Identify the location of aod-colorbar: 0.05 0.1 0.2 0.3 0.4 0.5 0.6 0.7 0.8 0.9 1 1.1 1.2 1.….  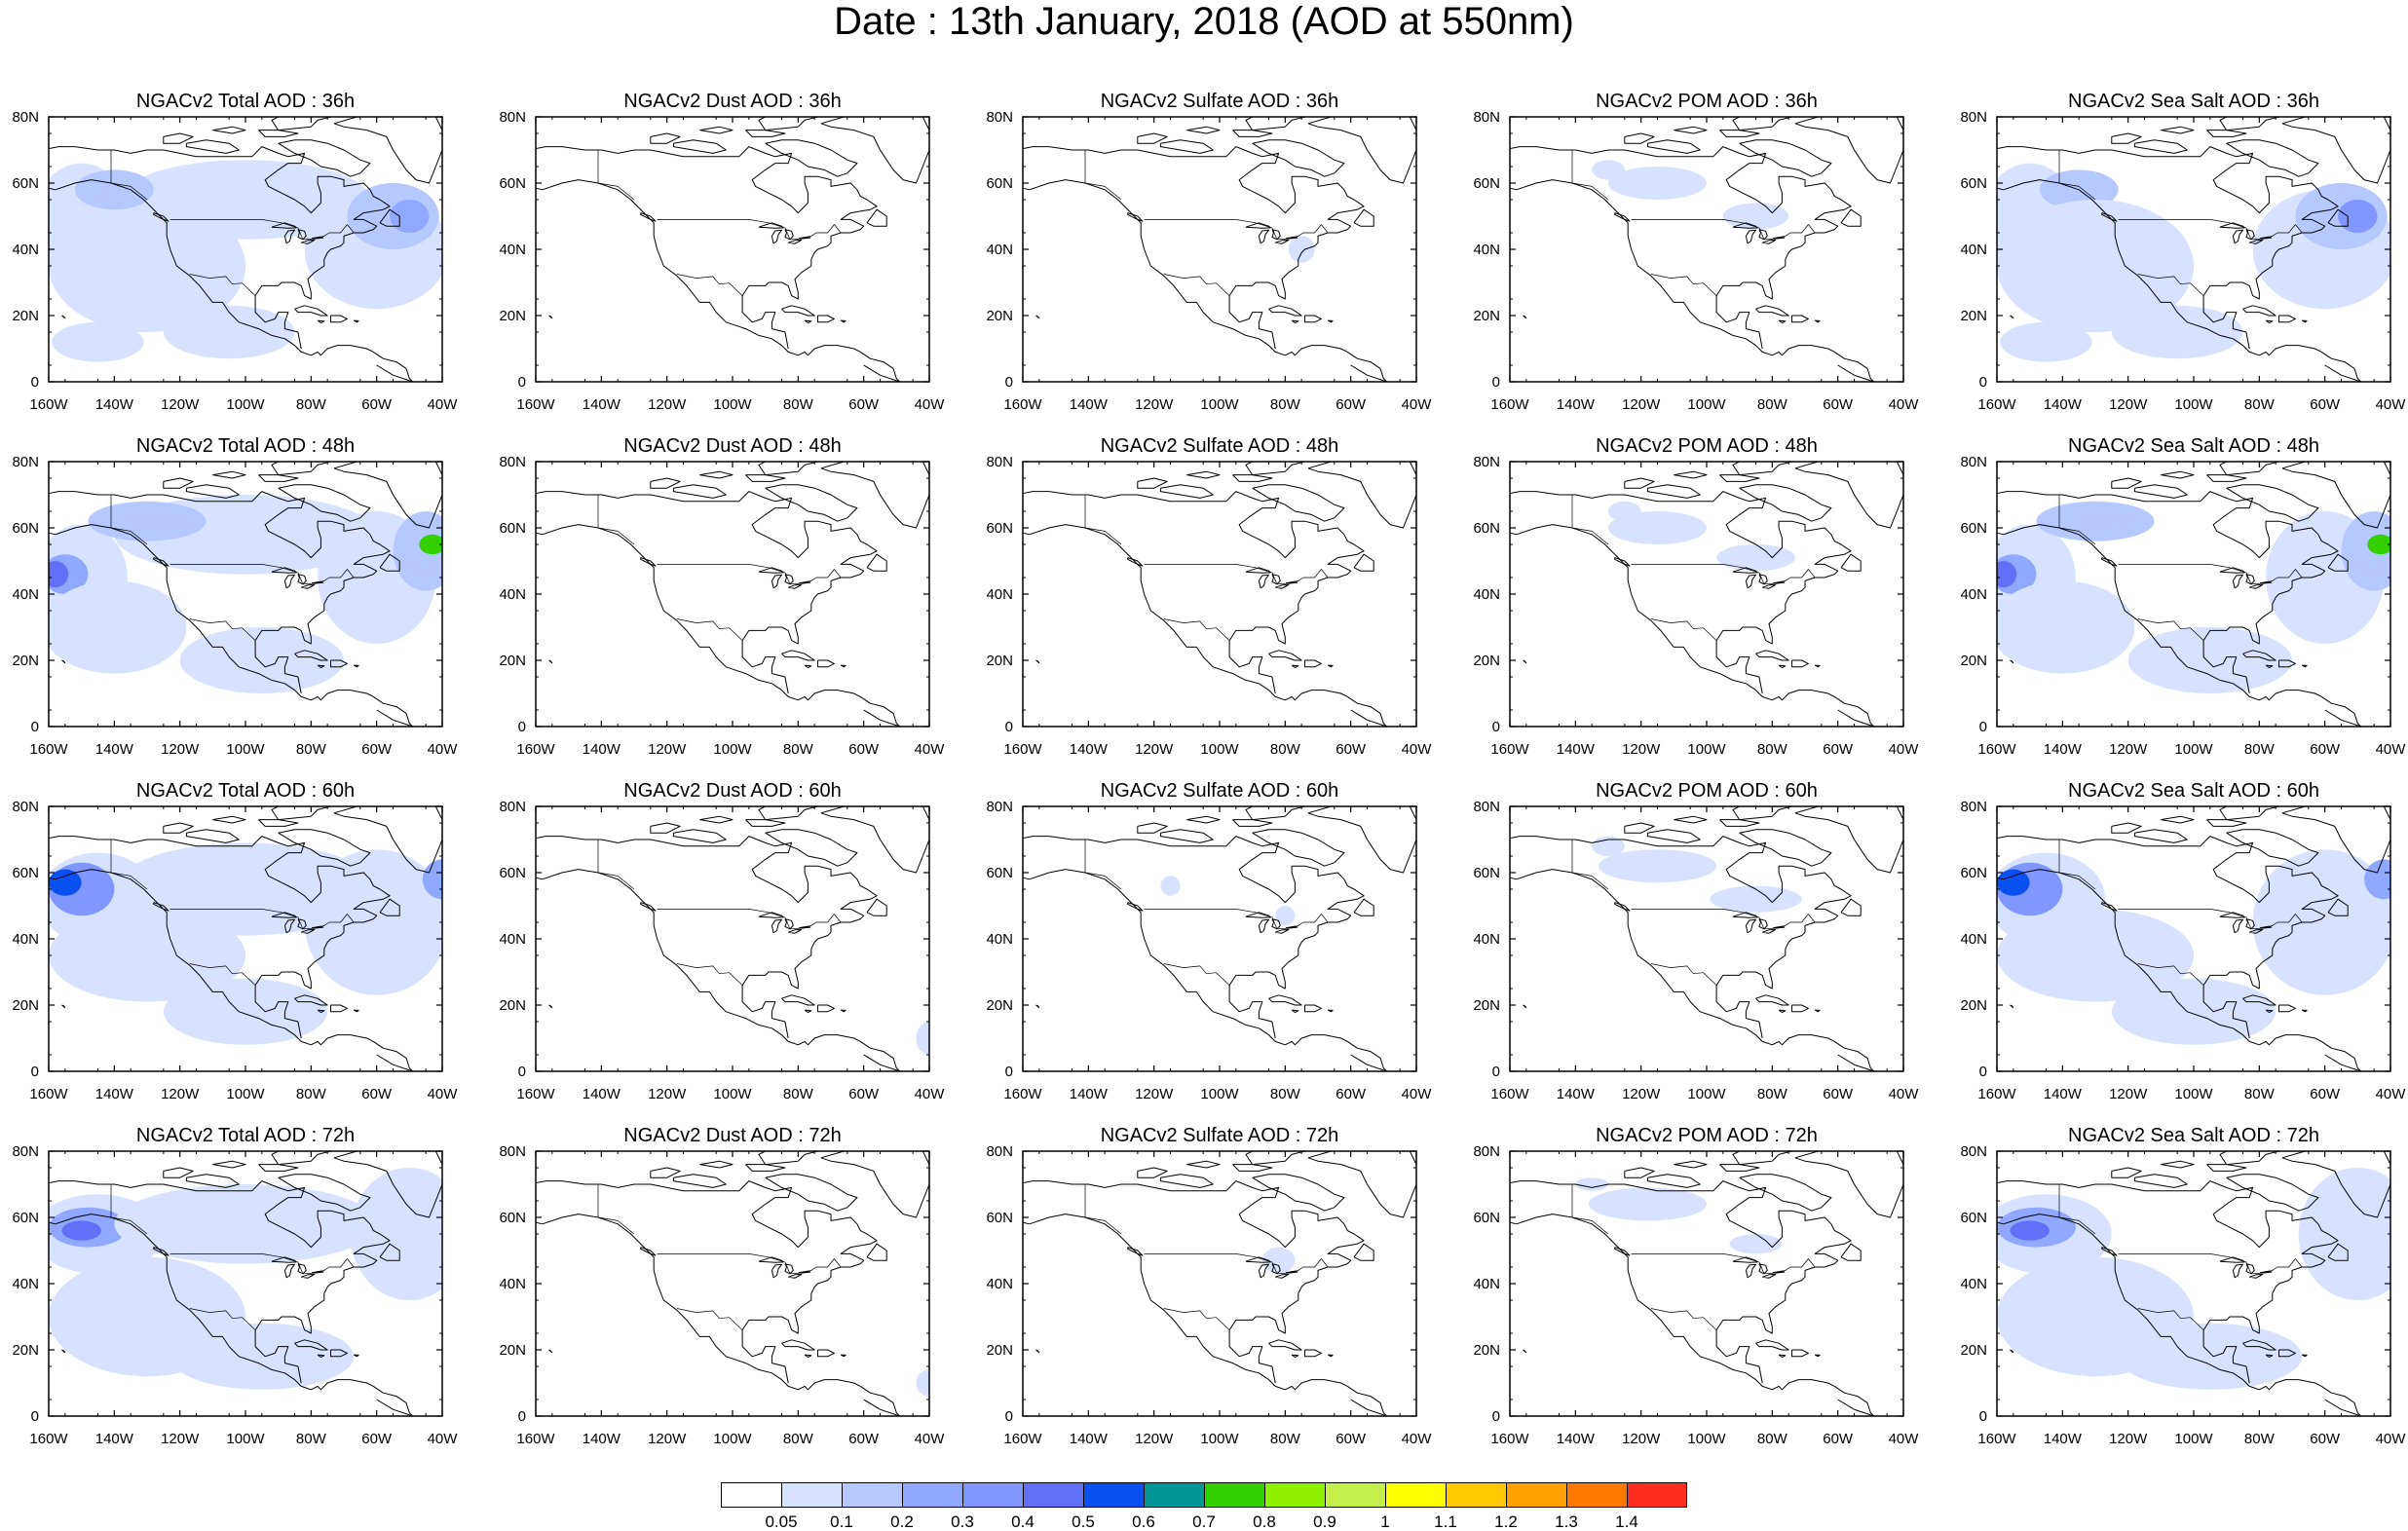
(1204, 1506).